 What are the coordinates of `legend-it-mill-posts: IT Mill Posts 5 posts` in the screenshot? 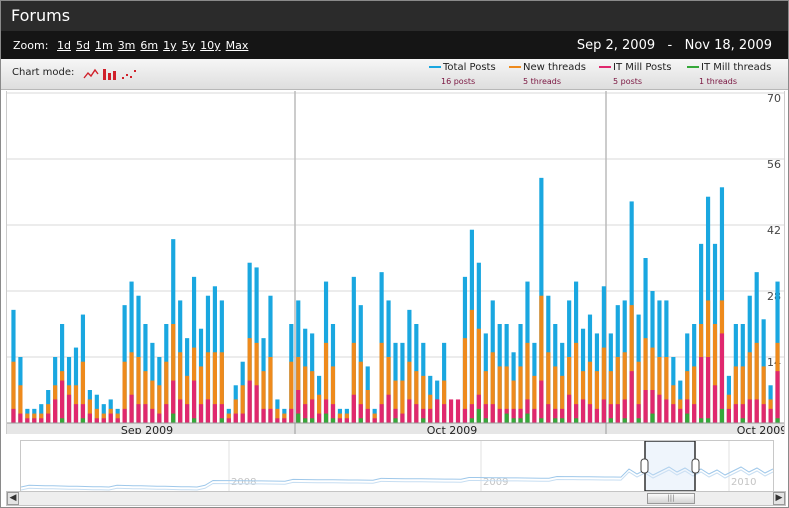 It's located at (635, 74).